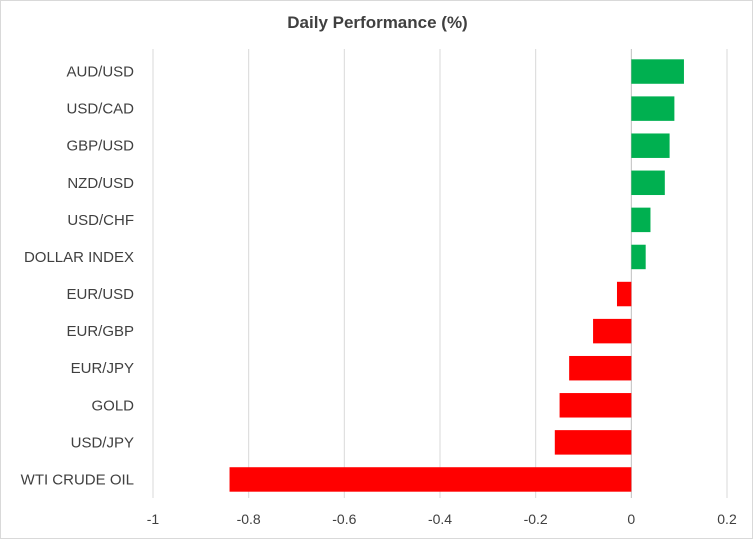 Image resolution: width=753 pixels, height=540 pixels. I want to click on category-label: WTI CRUDE OIL, so click(77, 479).